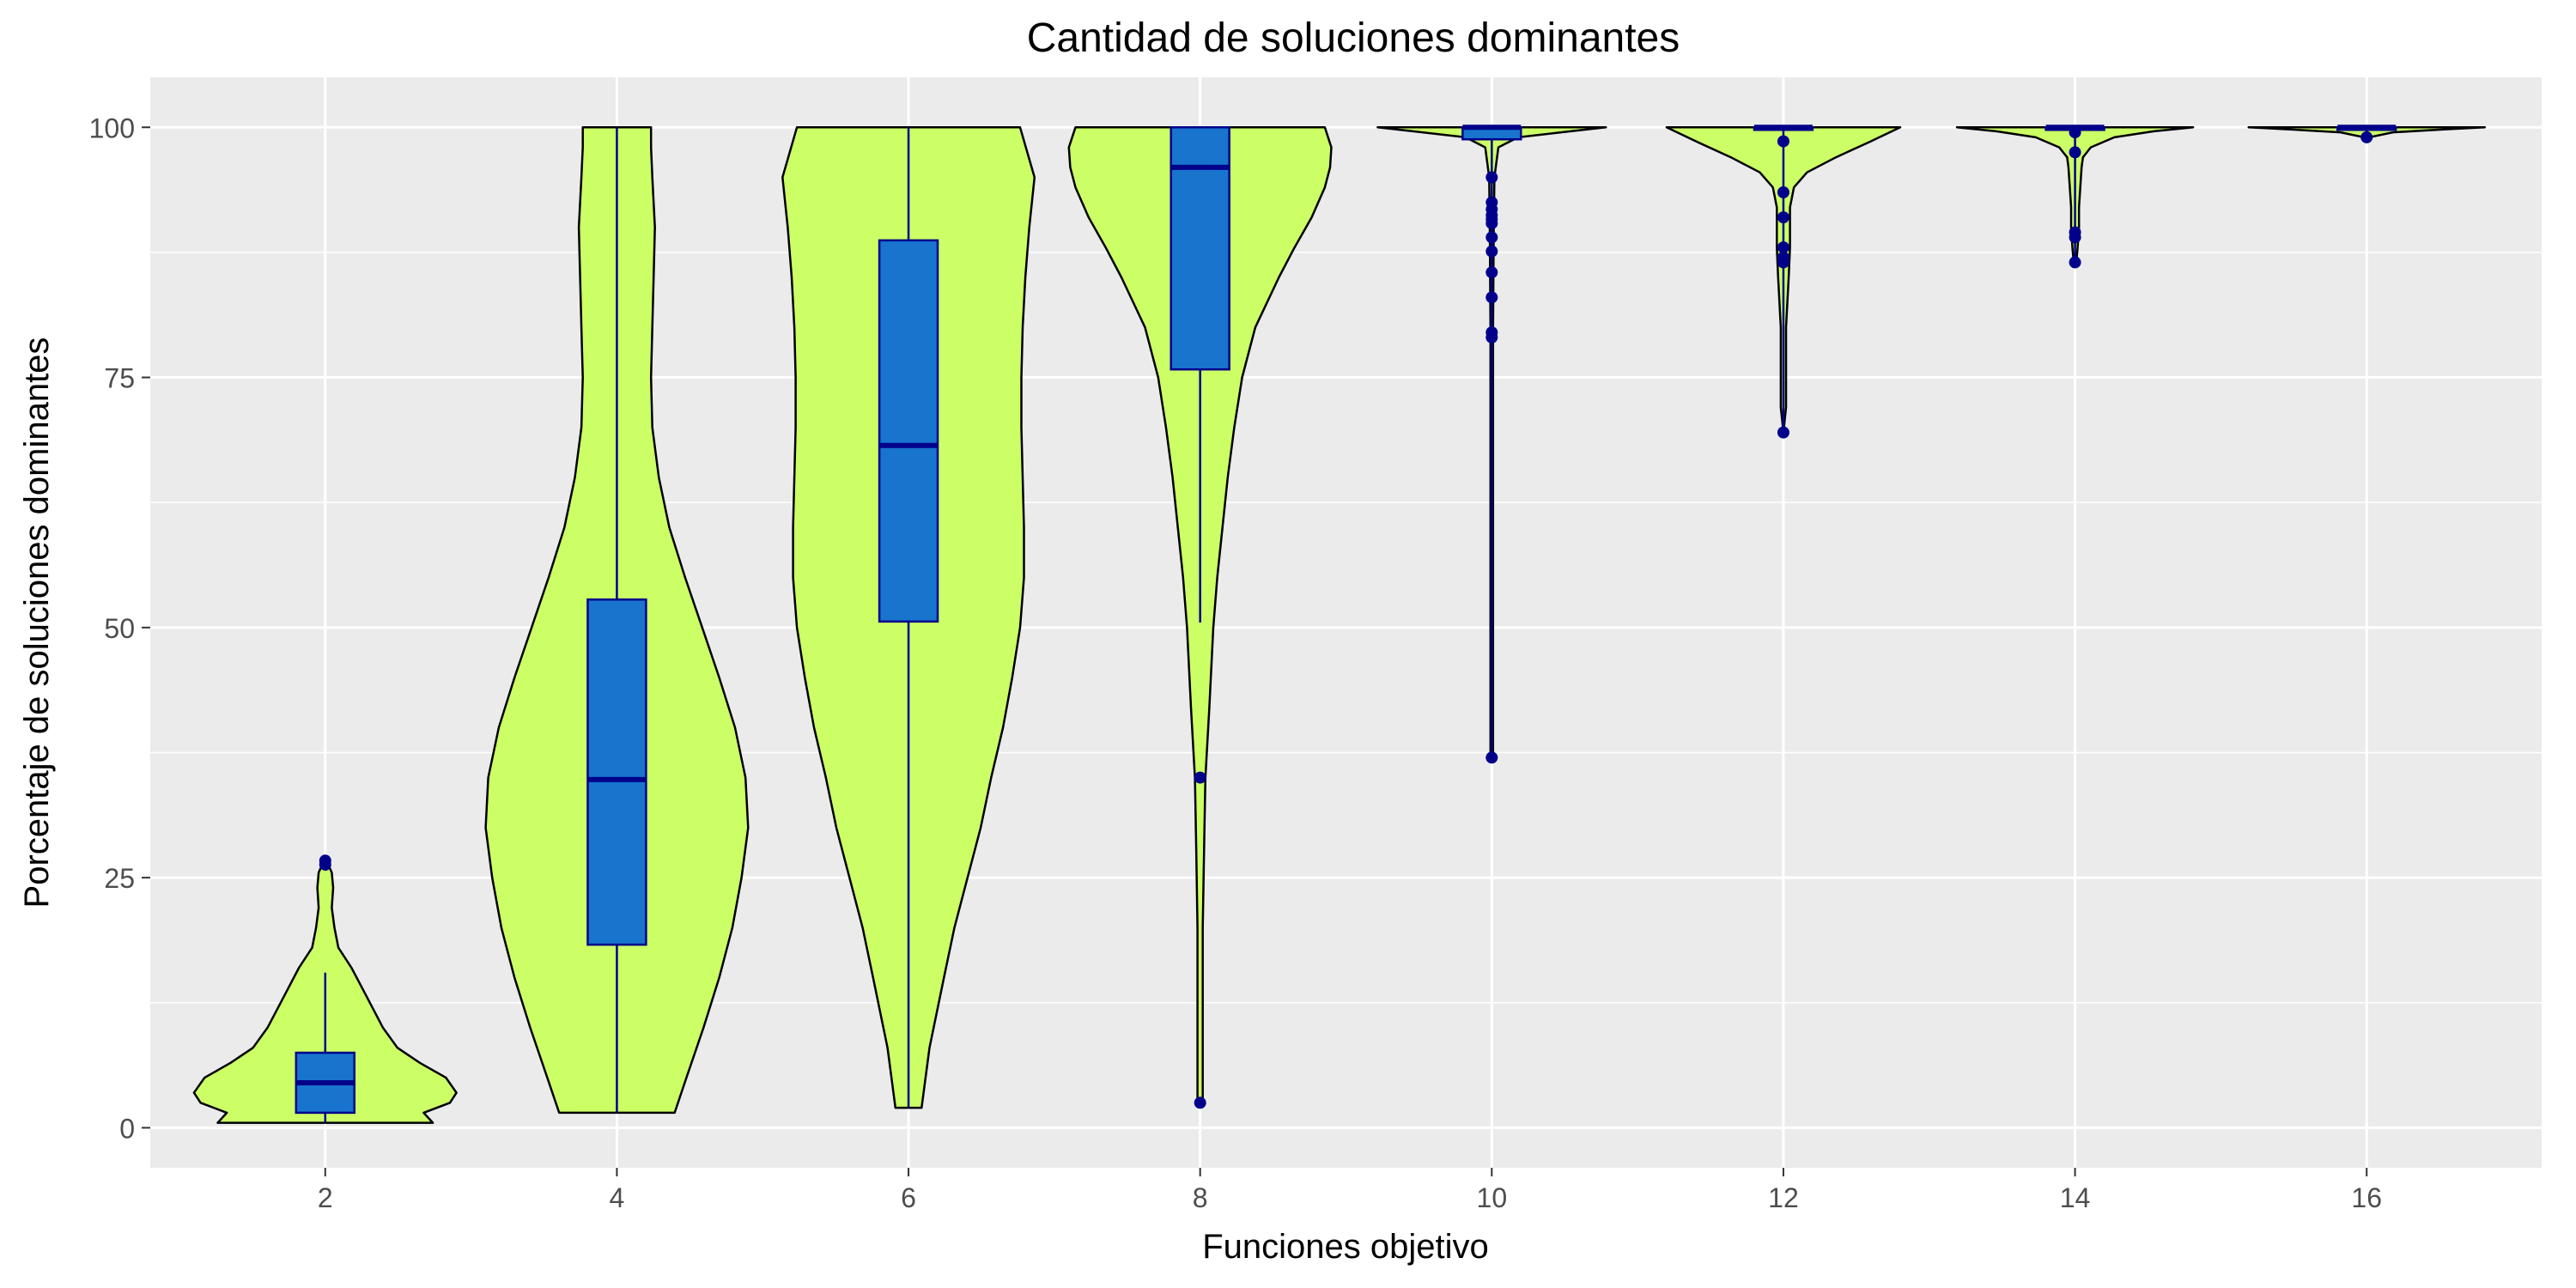 Image resolution: width=2576 pixels, height=1288 pixels. Describe the element at coordinates (1353, 38) in the screenshot. I see `chart-title: Cantidad de soluciones dominantes` at that location.